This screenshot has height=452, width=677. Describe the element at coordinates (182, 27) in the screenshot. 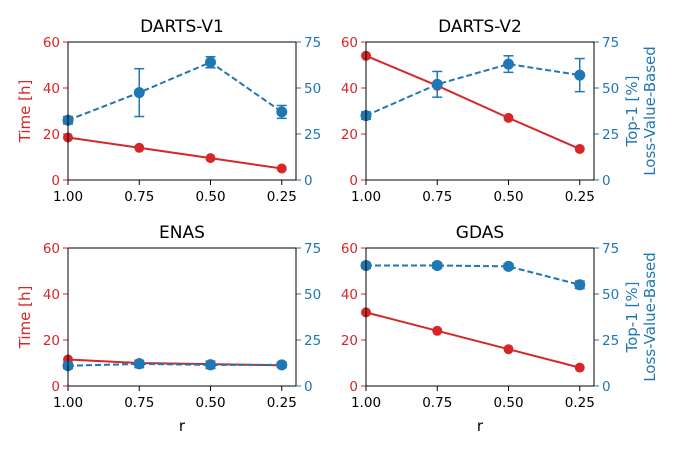

I see `subplot-title: DARTS-V1` at that location.